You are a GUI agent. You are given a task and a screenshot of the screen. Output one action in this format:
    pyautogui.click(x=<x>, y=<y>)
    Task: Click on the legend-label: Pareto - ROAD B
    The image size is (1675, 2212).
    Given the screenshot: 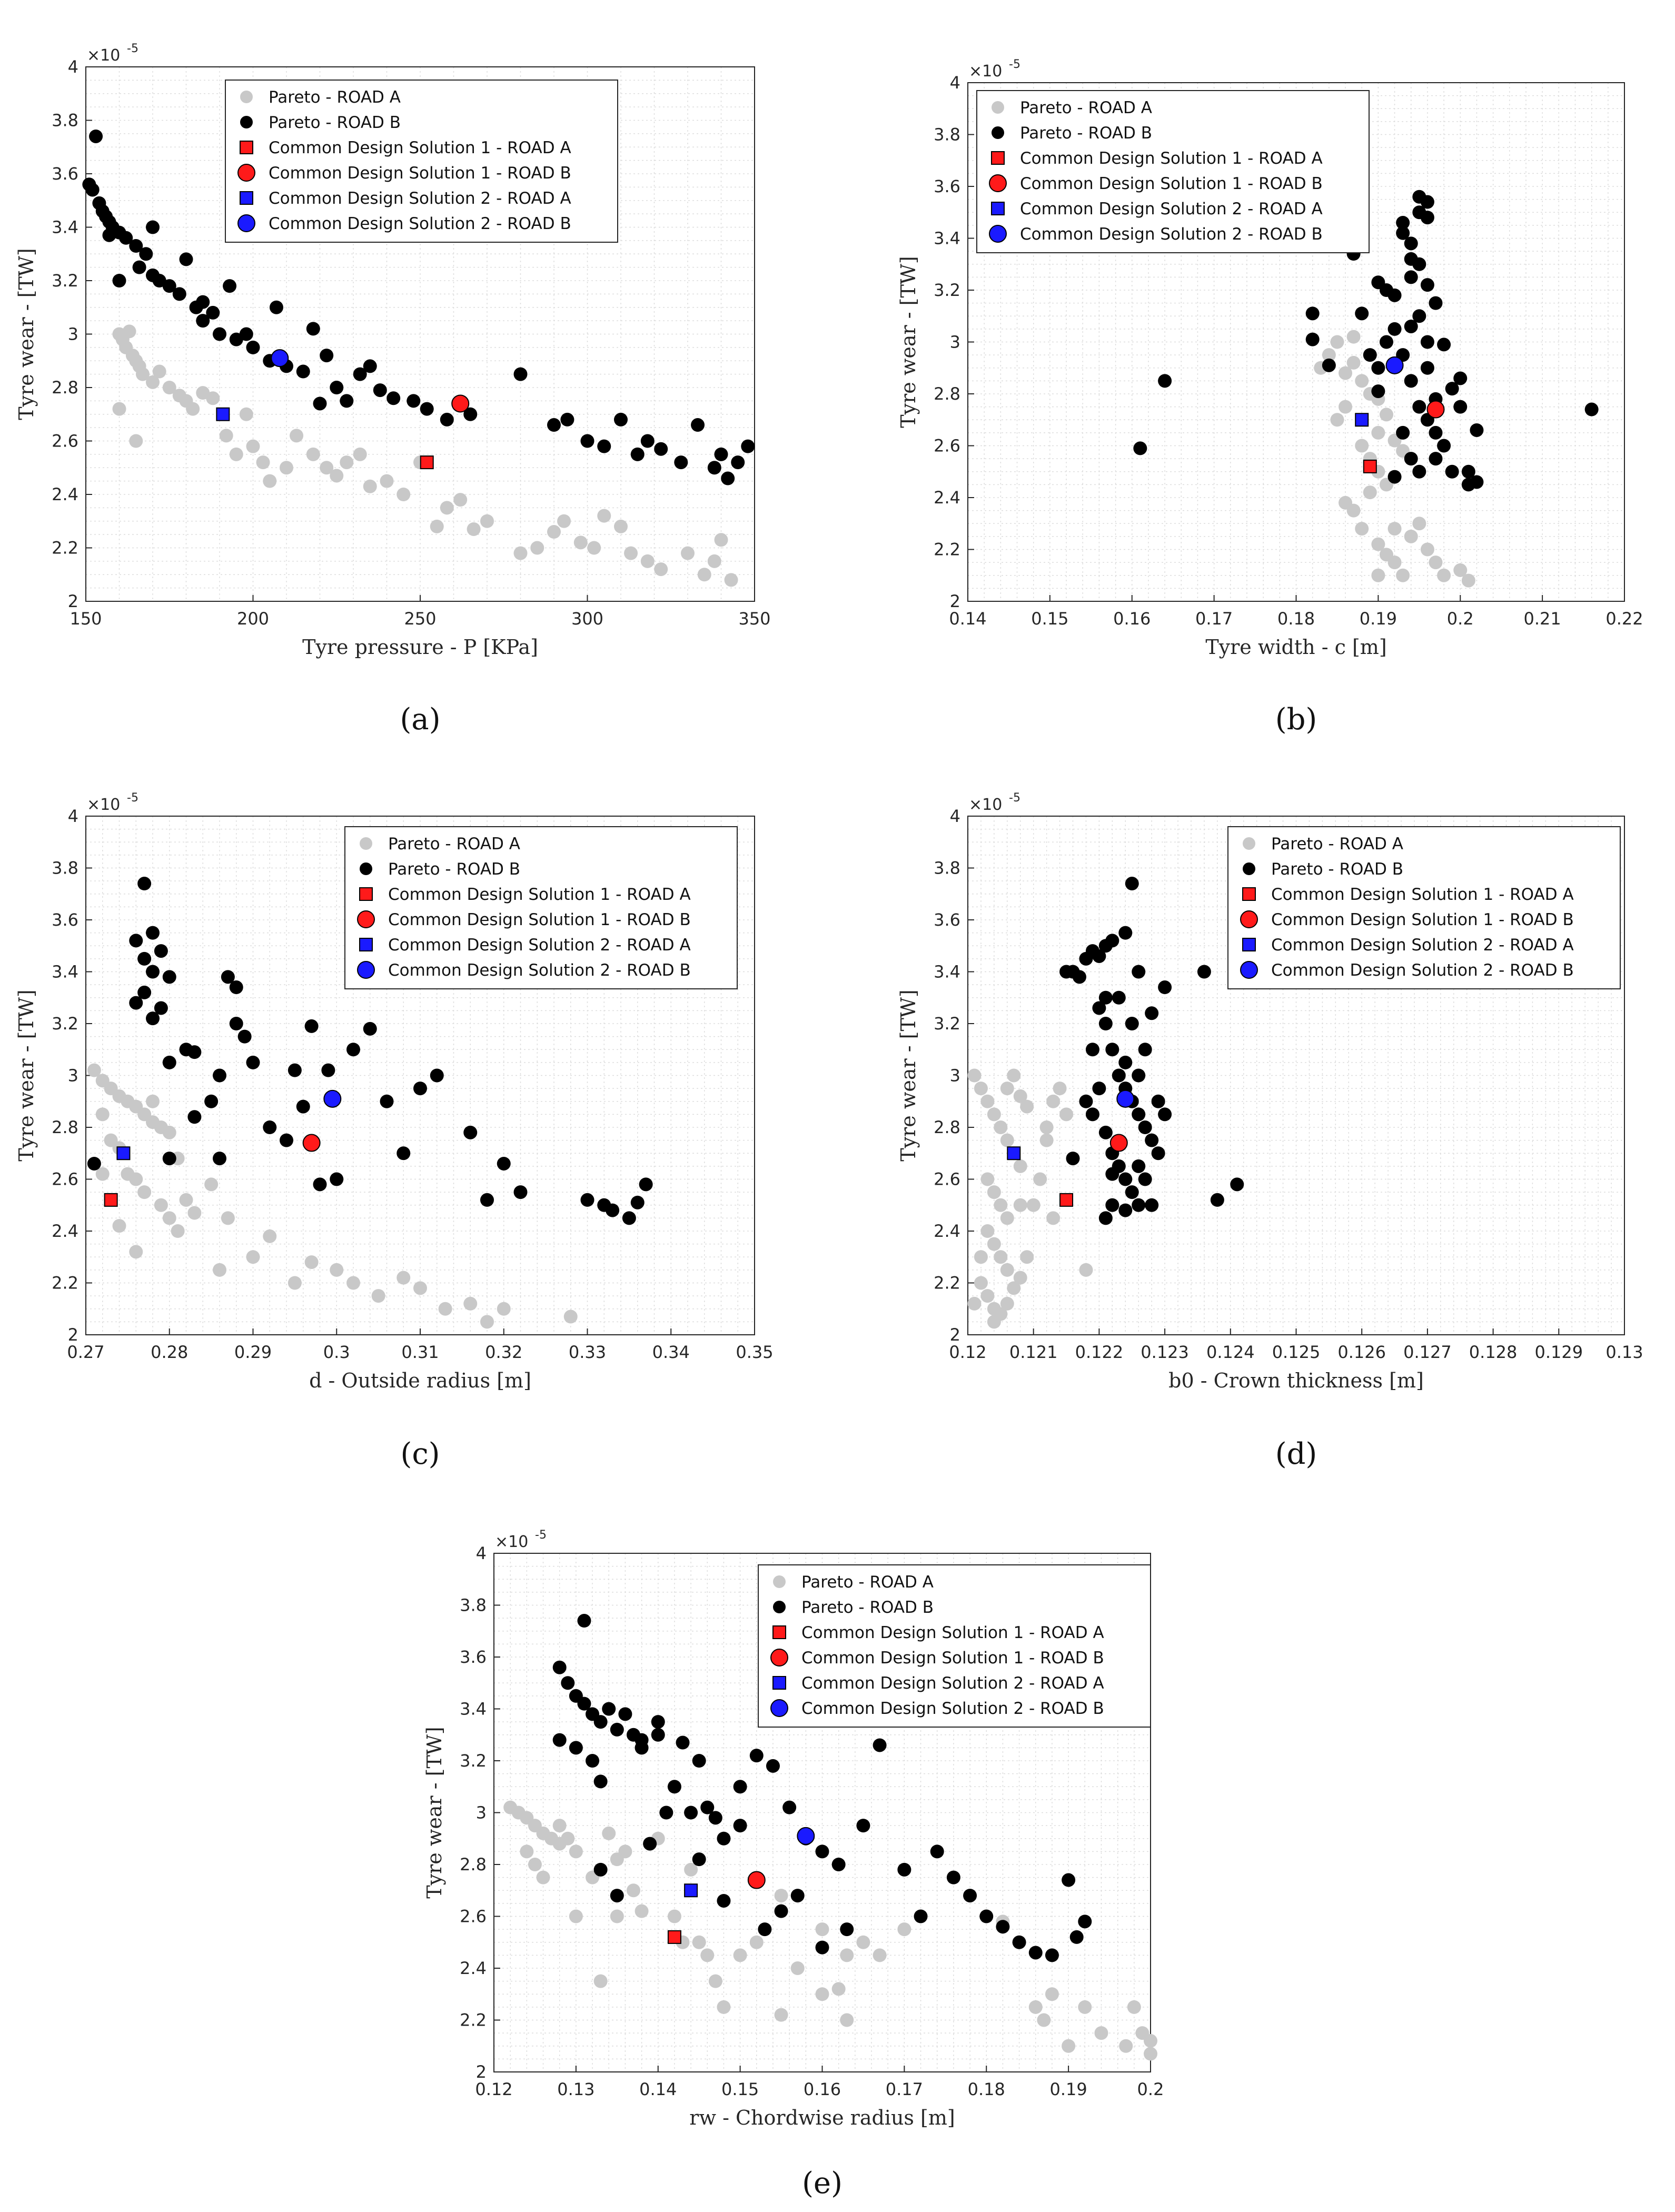 What is the action you would take?
    pyautogui.click(x=454, y=869)
    